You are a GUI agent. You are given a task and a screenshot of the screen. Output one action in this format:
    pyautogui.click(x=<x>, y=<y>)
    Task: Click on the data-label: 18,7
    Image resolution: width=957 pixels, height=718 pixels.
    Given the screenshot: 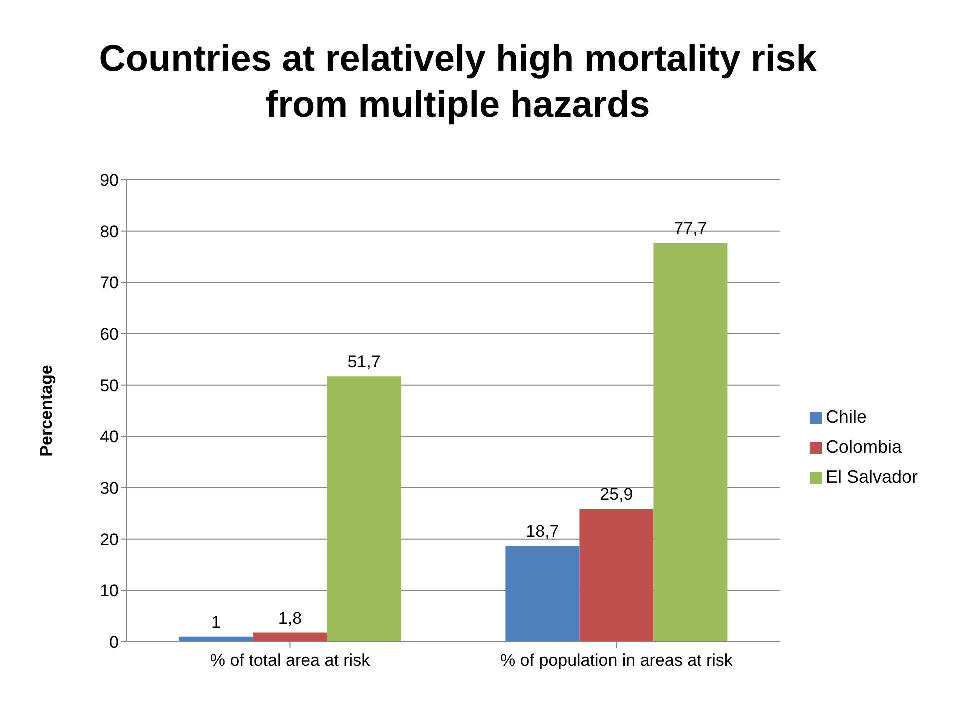 What is the action you would take?
    pyautogui.click(x=543, y=532)
    